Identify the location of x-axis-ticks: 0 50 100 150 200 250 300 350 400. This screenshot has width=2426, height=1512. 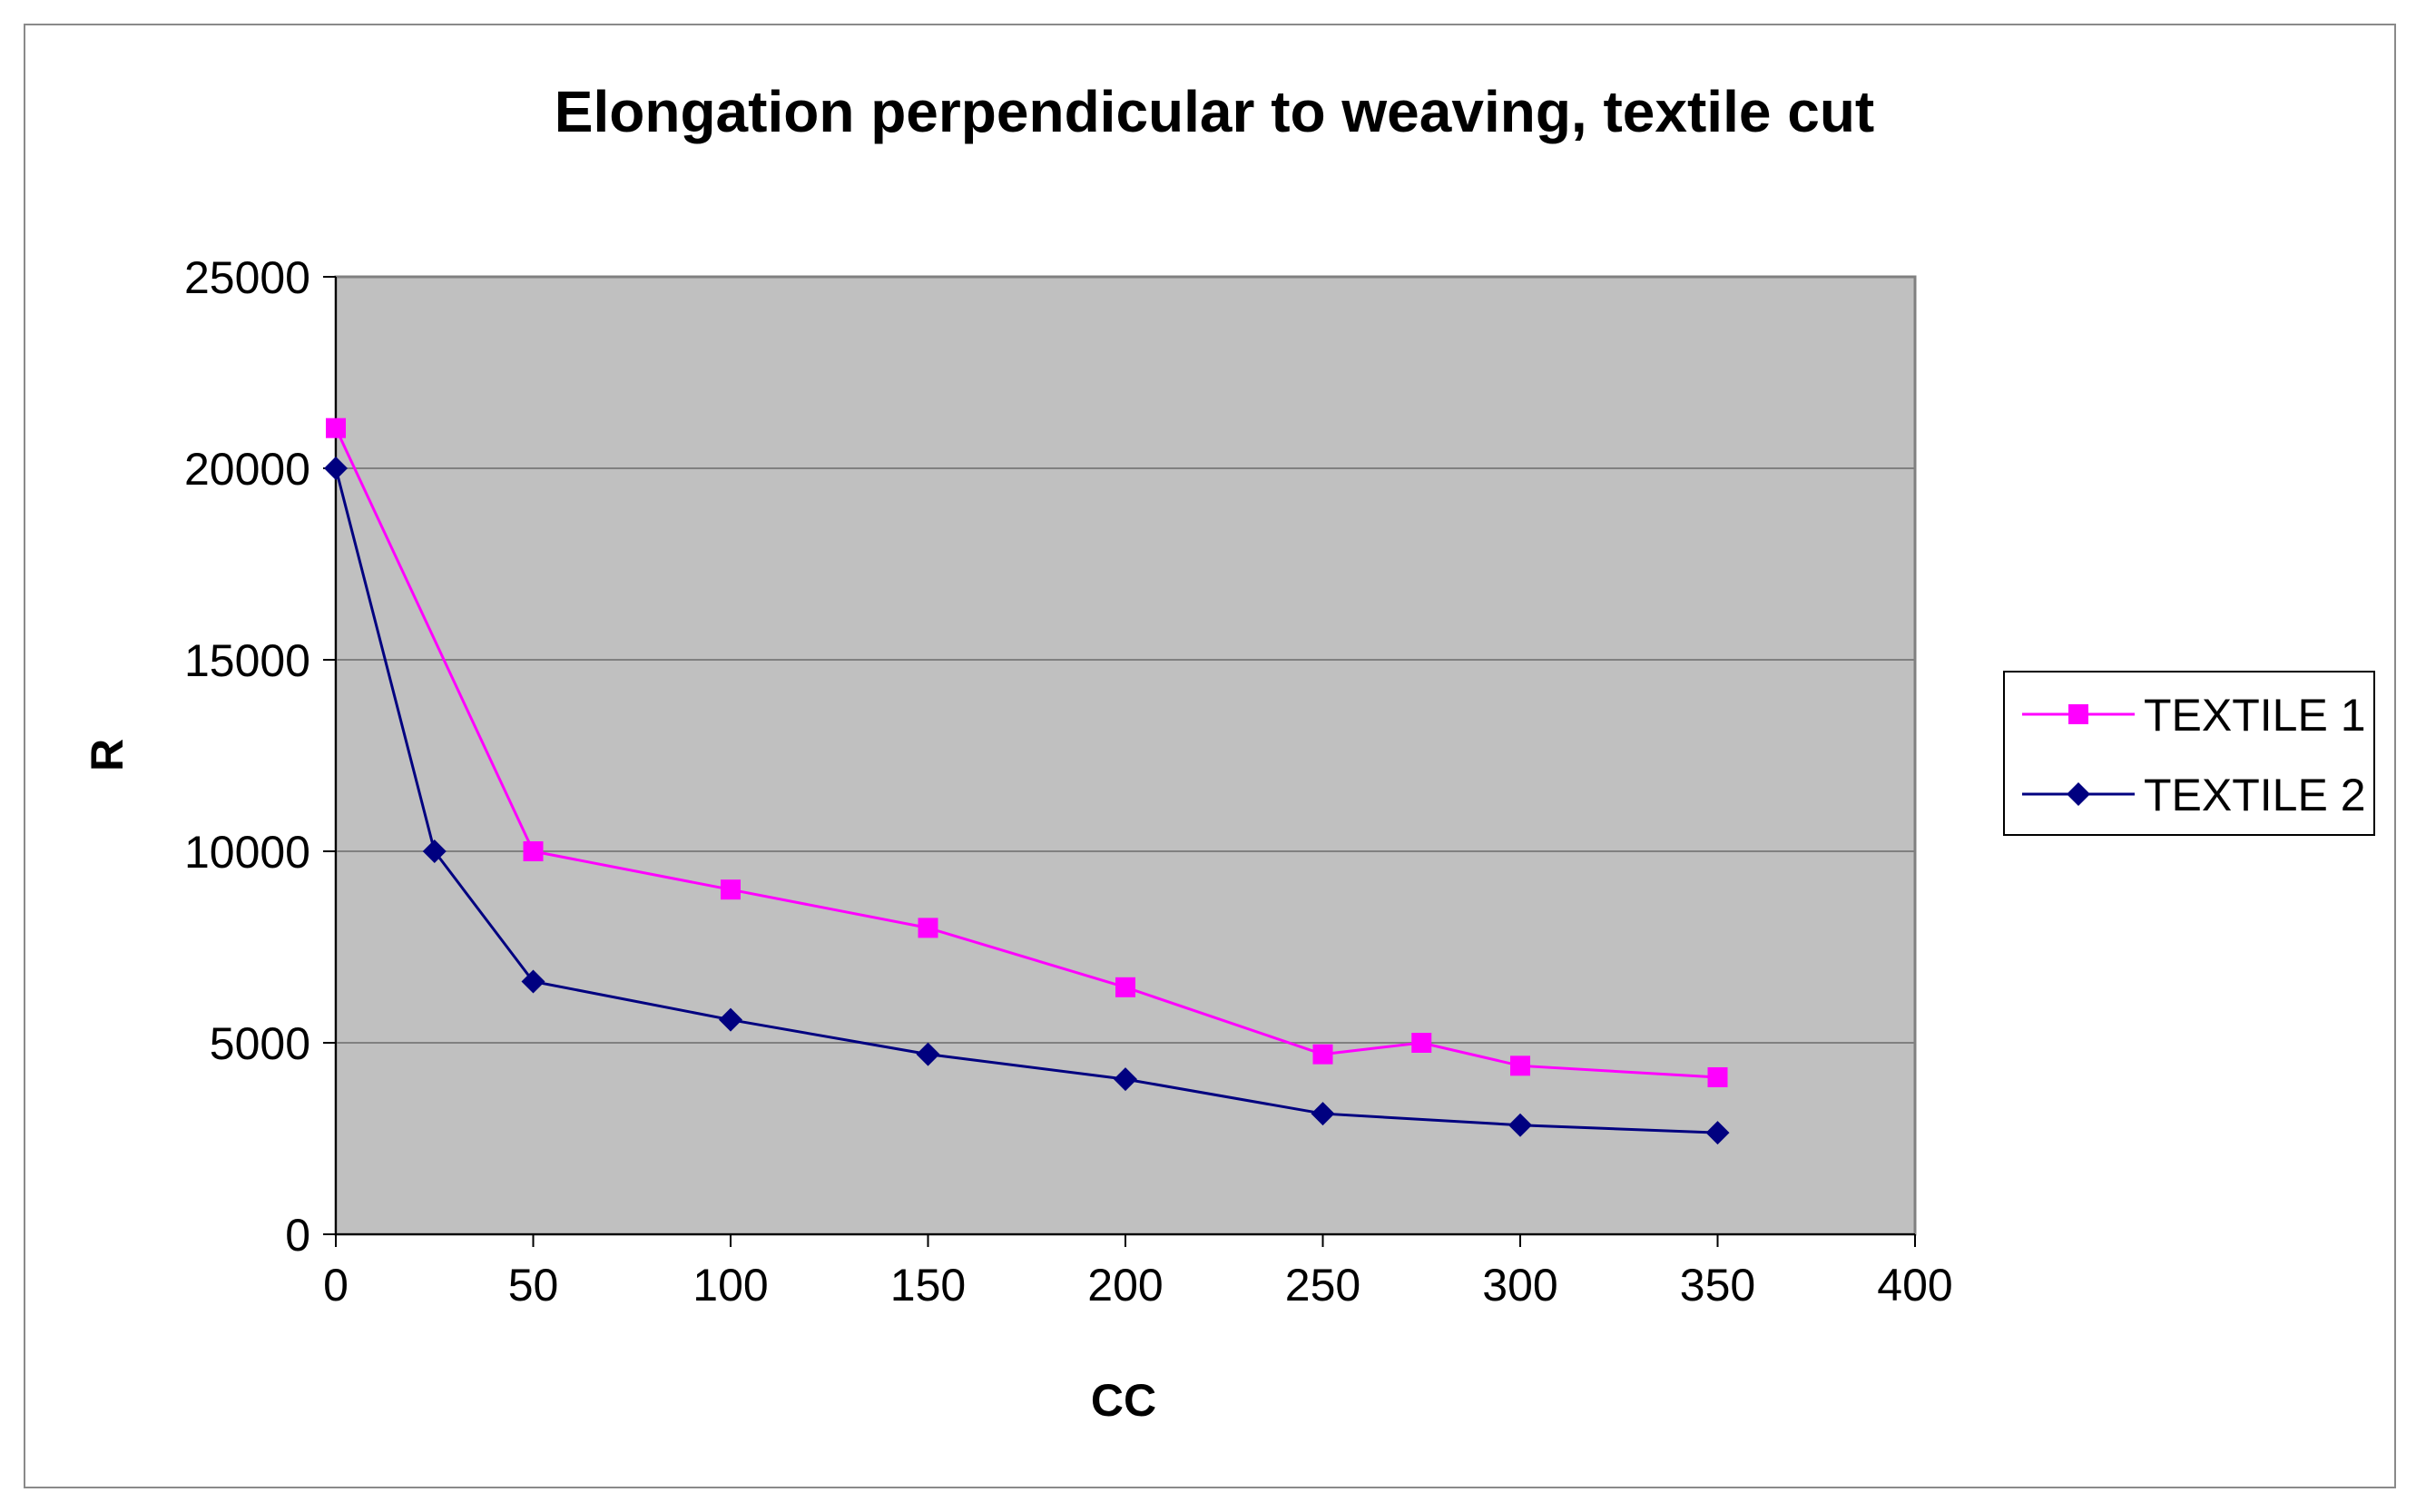
(1138, 1272).